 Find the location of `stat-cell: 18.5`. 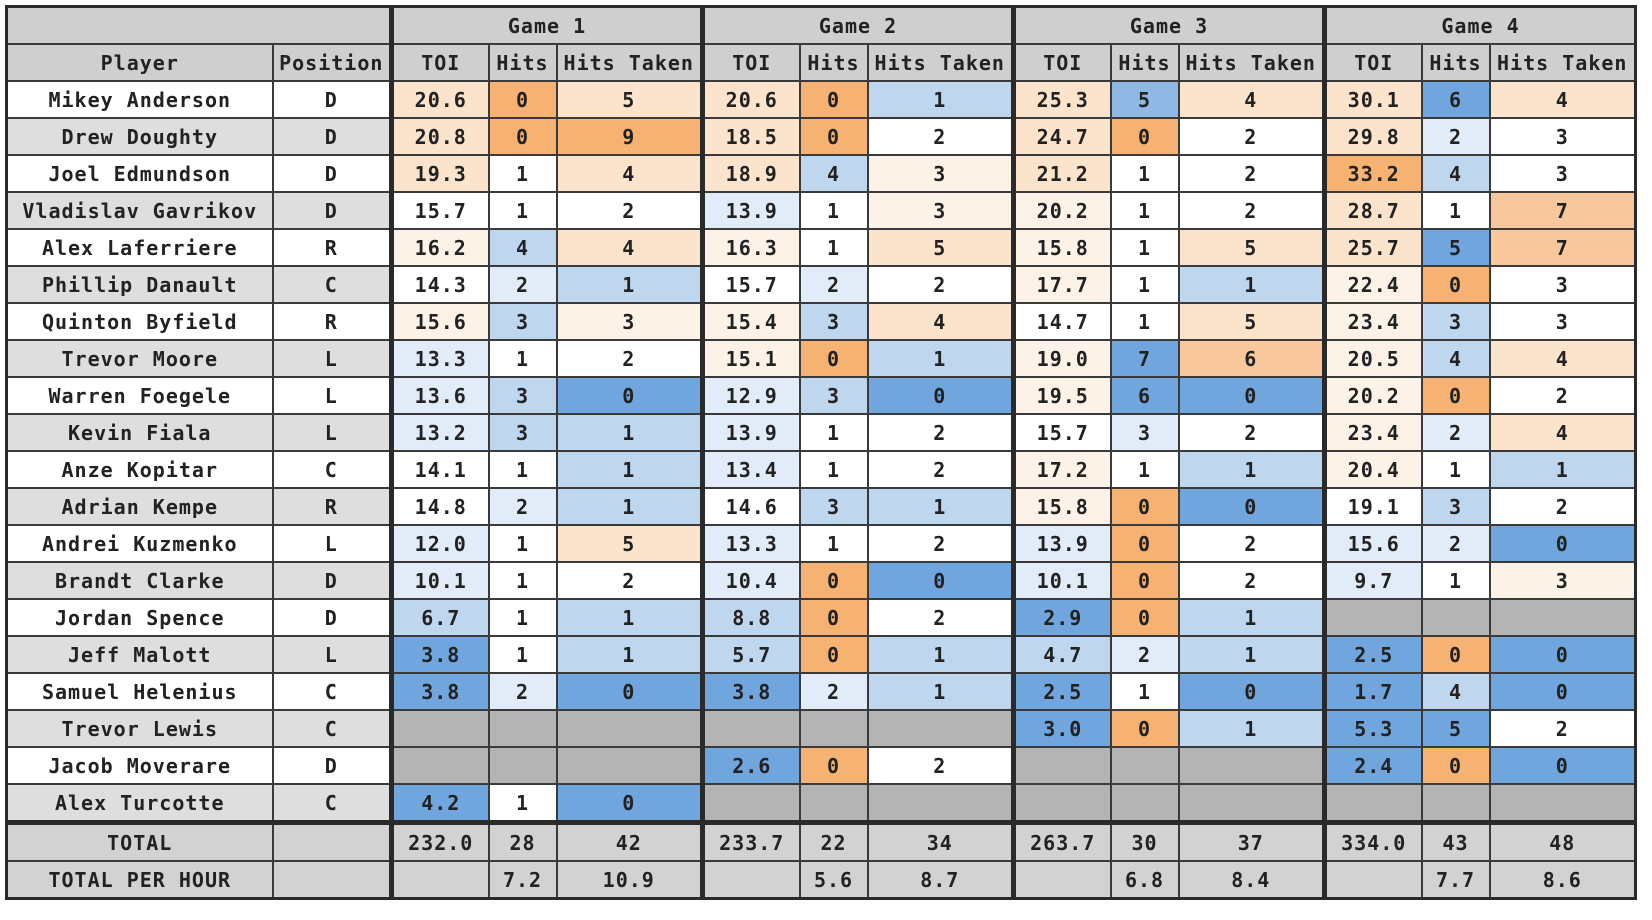

stat-cell: 18.5 is located at coordinates (750, 136).